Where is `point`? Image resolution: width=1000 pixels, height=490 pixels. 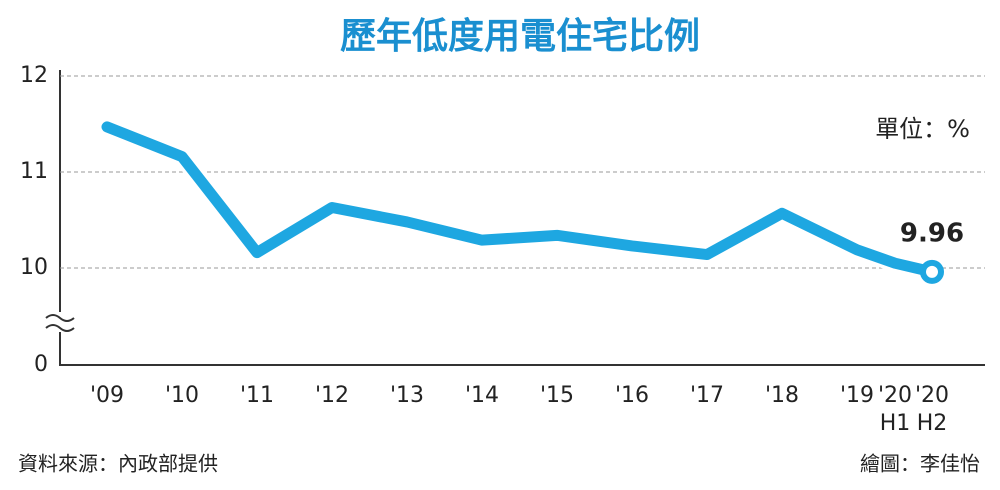
point is located at coordinates (932, 271).